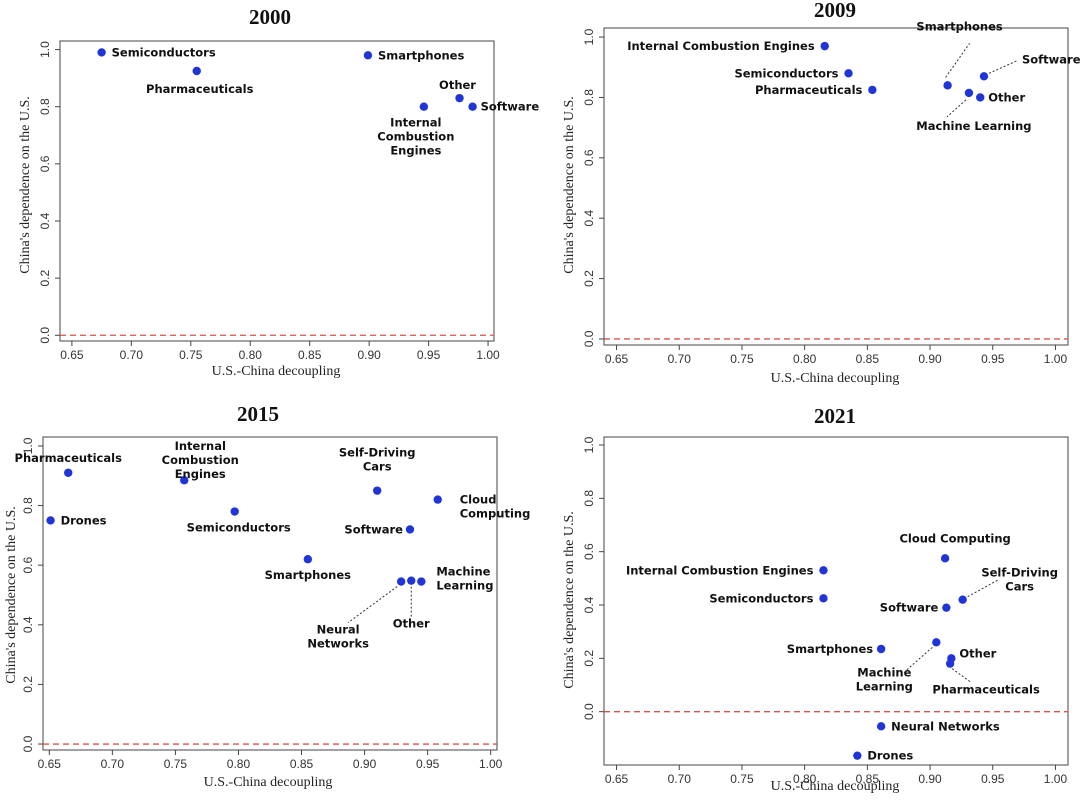  Describe the element at coordinates (377, 490) in the screenshot. I see `data-point-self-driving-cars` at that location.